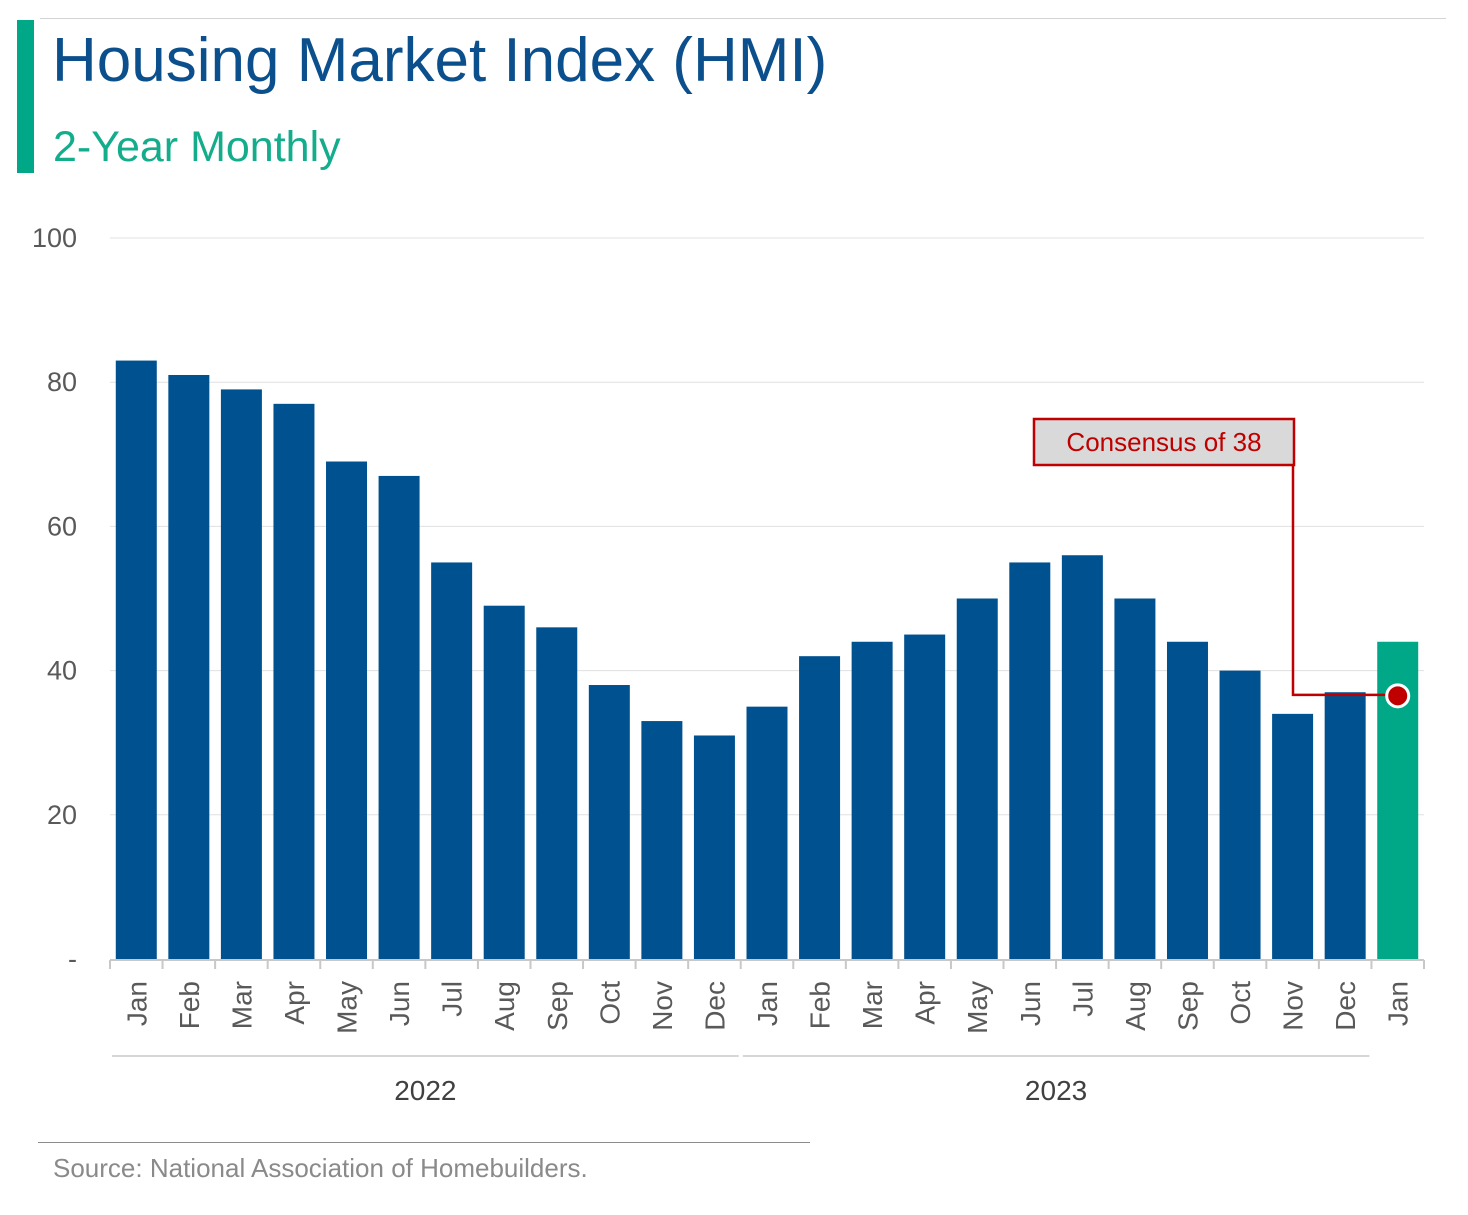 This screenshot has width=1468, height=1215. Describe the element at coordinates (72, 959) in the screenshot. I see `y-tick-label: -` at that location.